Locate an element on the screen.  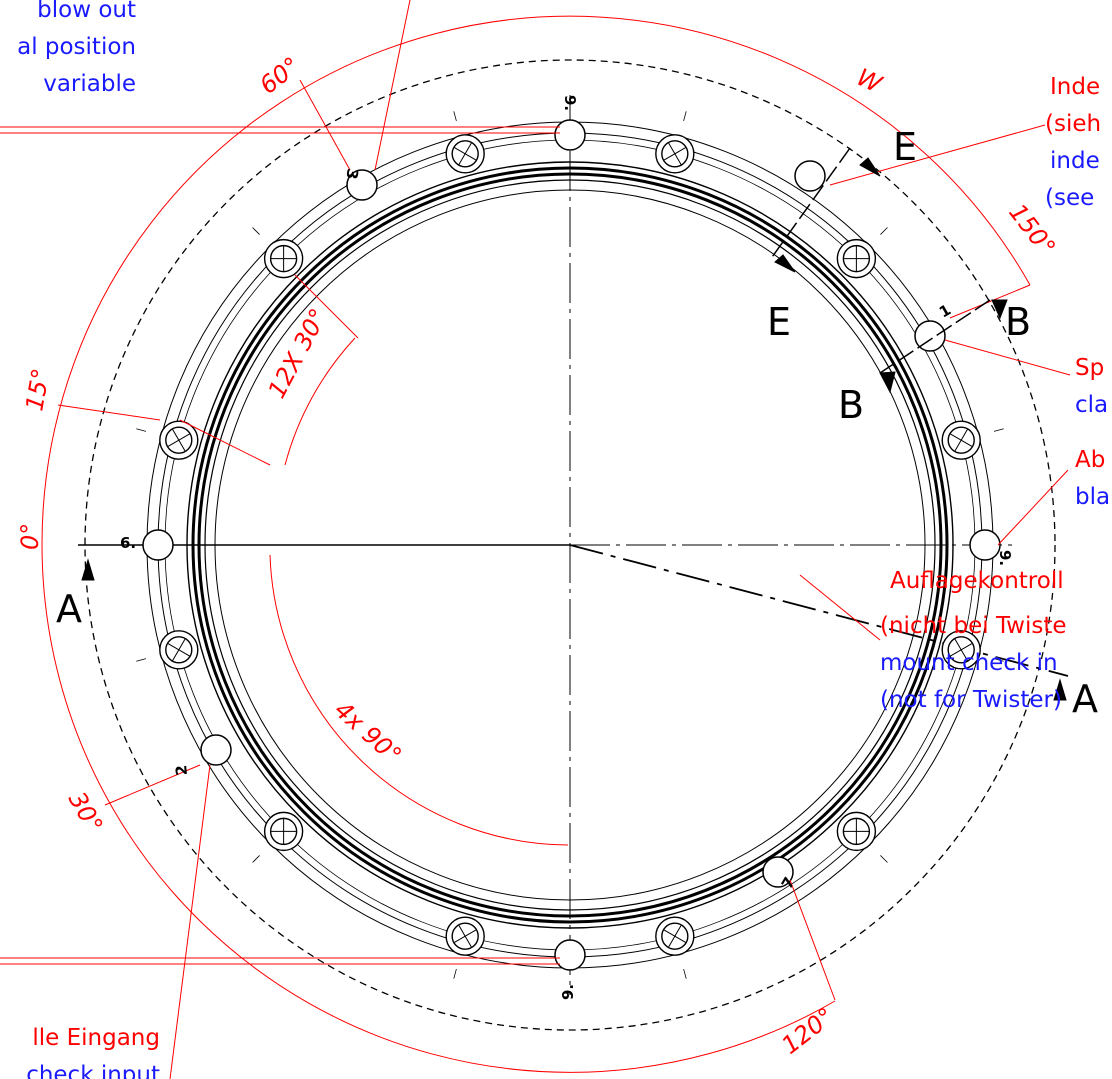
label-mount-check-en: mount check in is located at coordinates (969, 663).